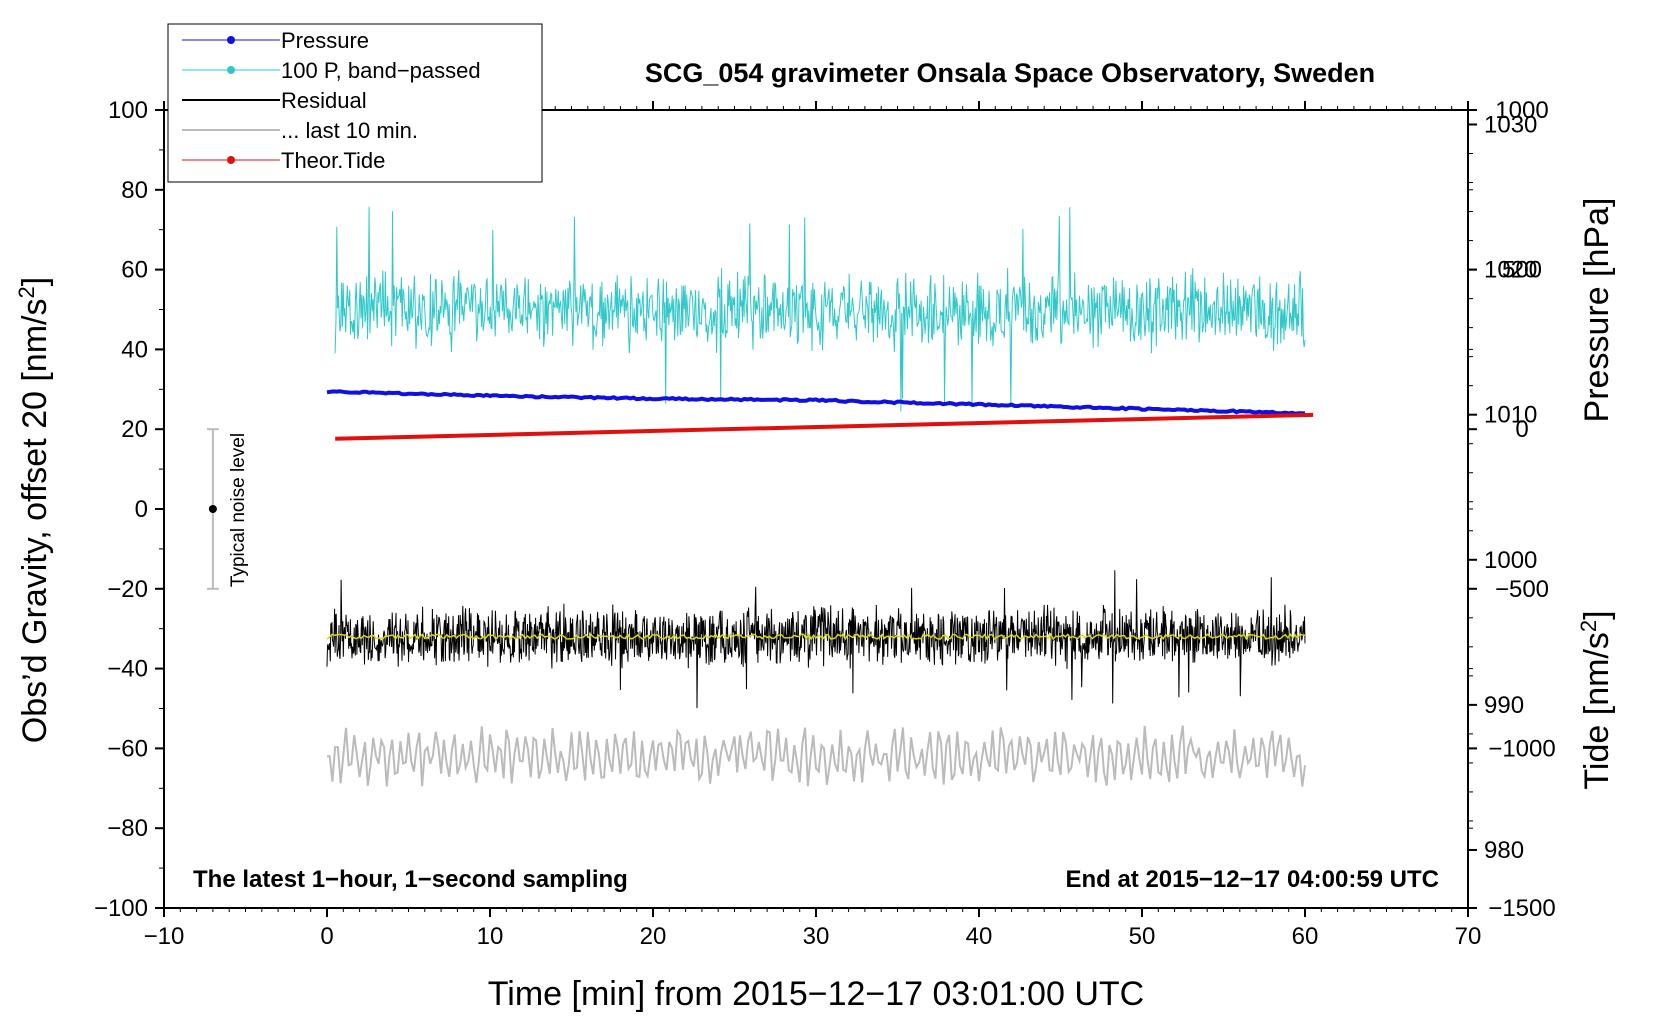 This screenshot has width=1660, height=1020. I want to click on x-tick-label: 50, so click(1142, 936).